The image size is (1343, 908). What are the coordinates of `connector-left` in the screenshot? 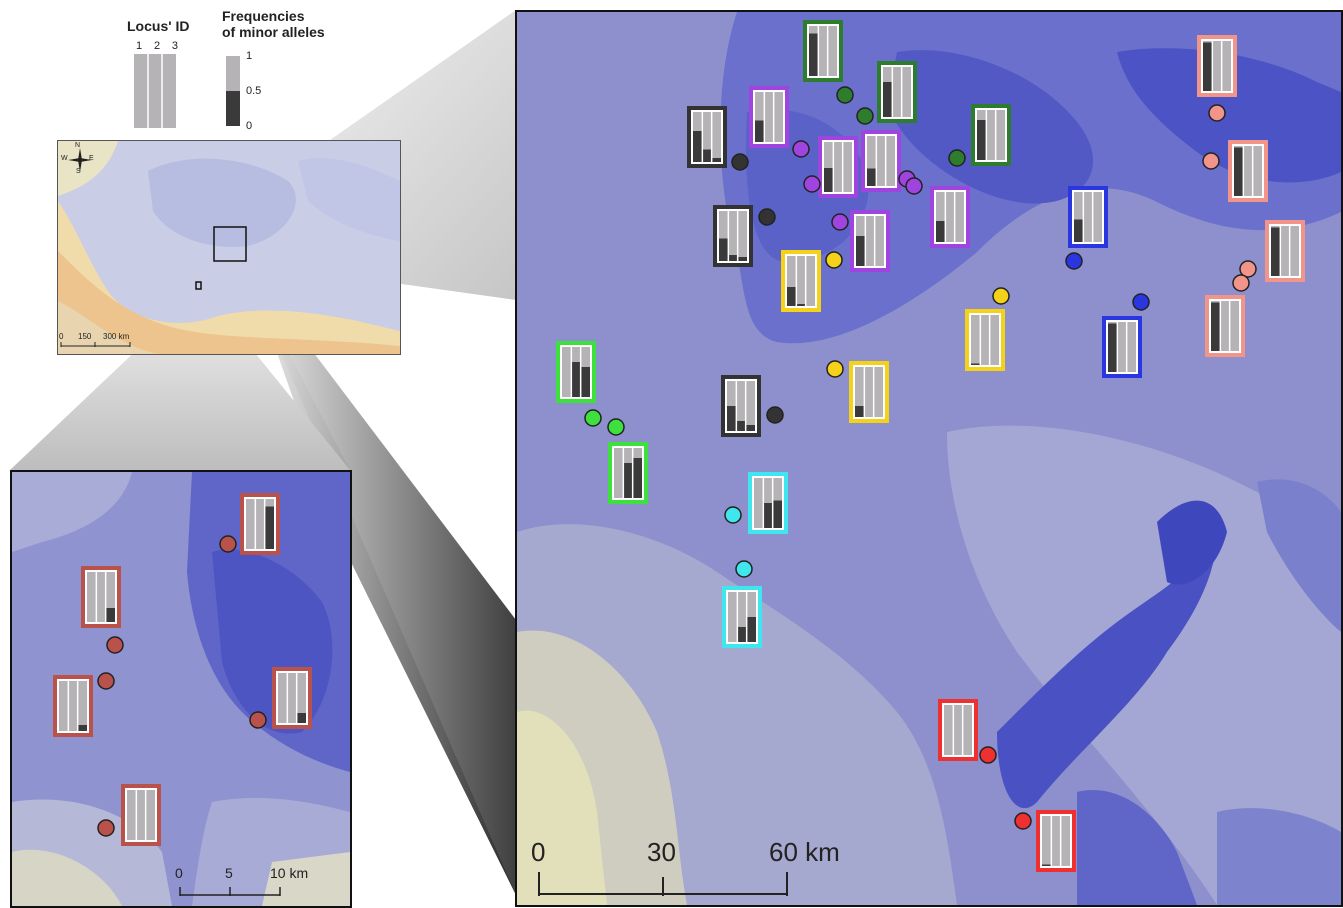 It's located at (180, 380).